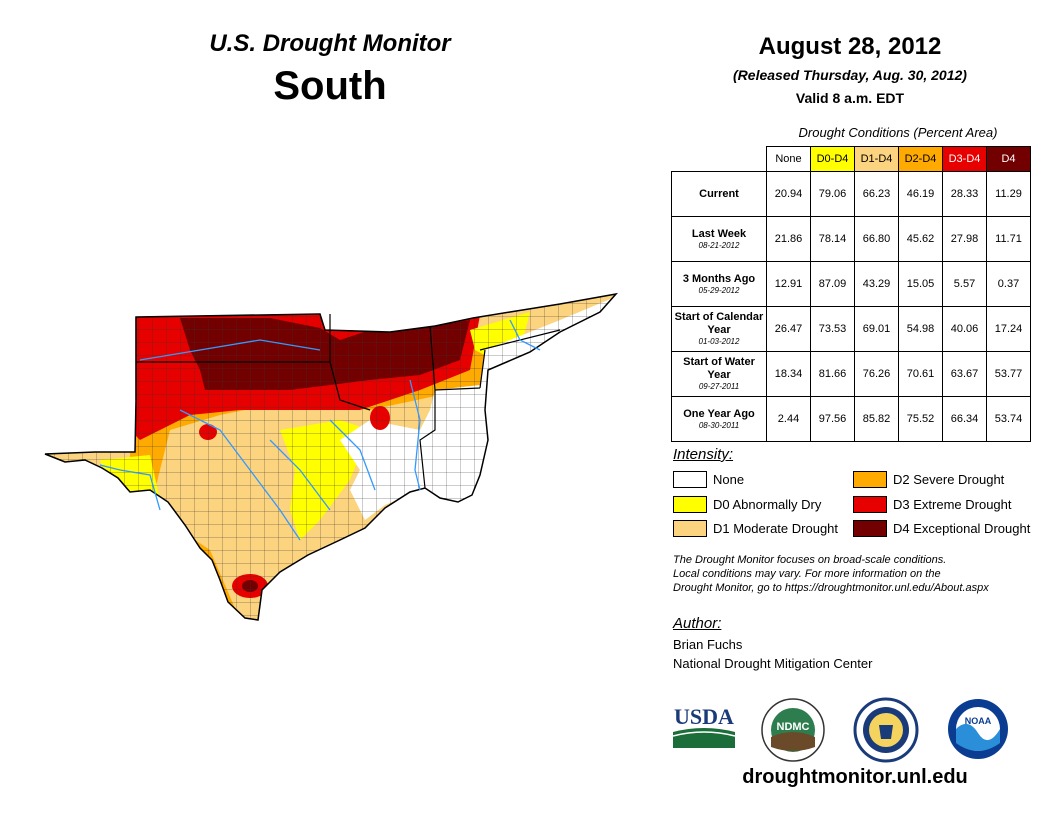 The image size is (1056, 816). Describe the element at coordinates (964, 159) in the screenshot. I see `column-header: D3-D4` at that location.